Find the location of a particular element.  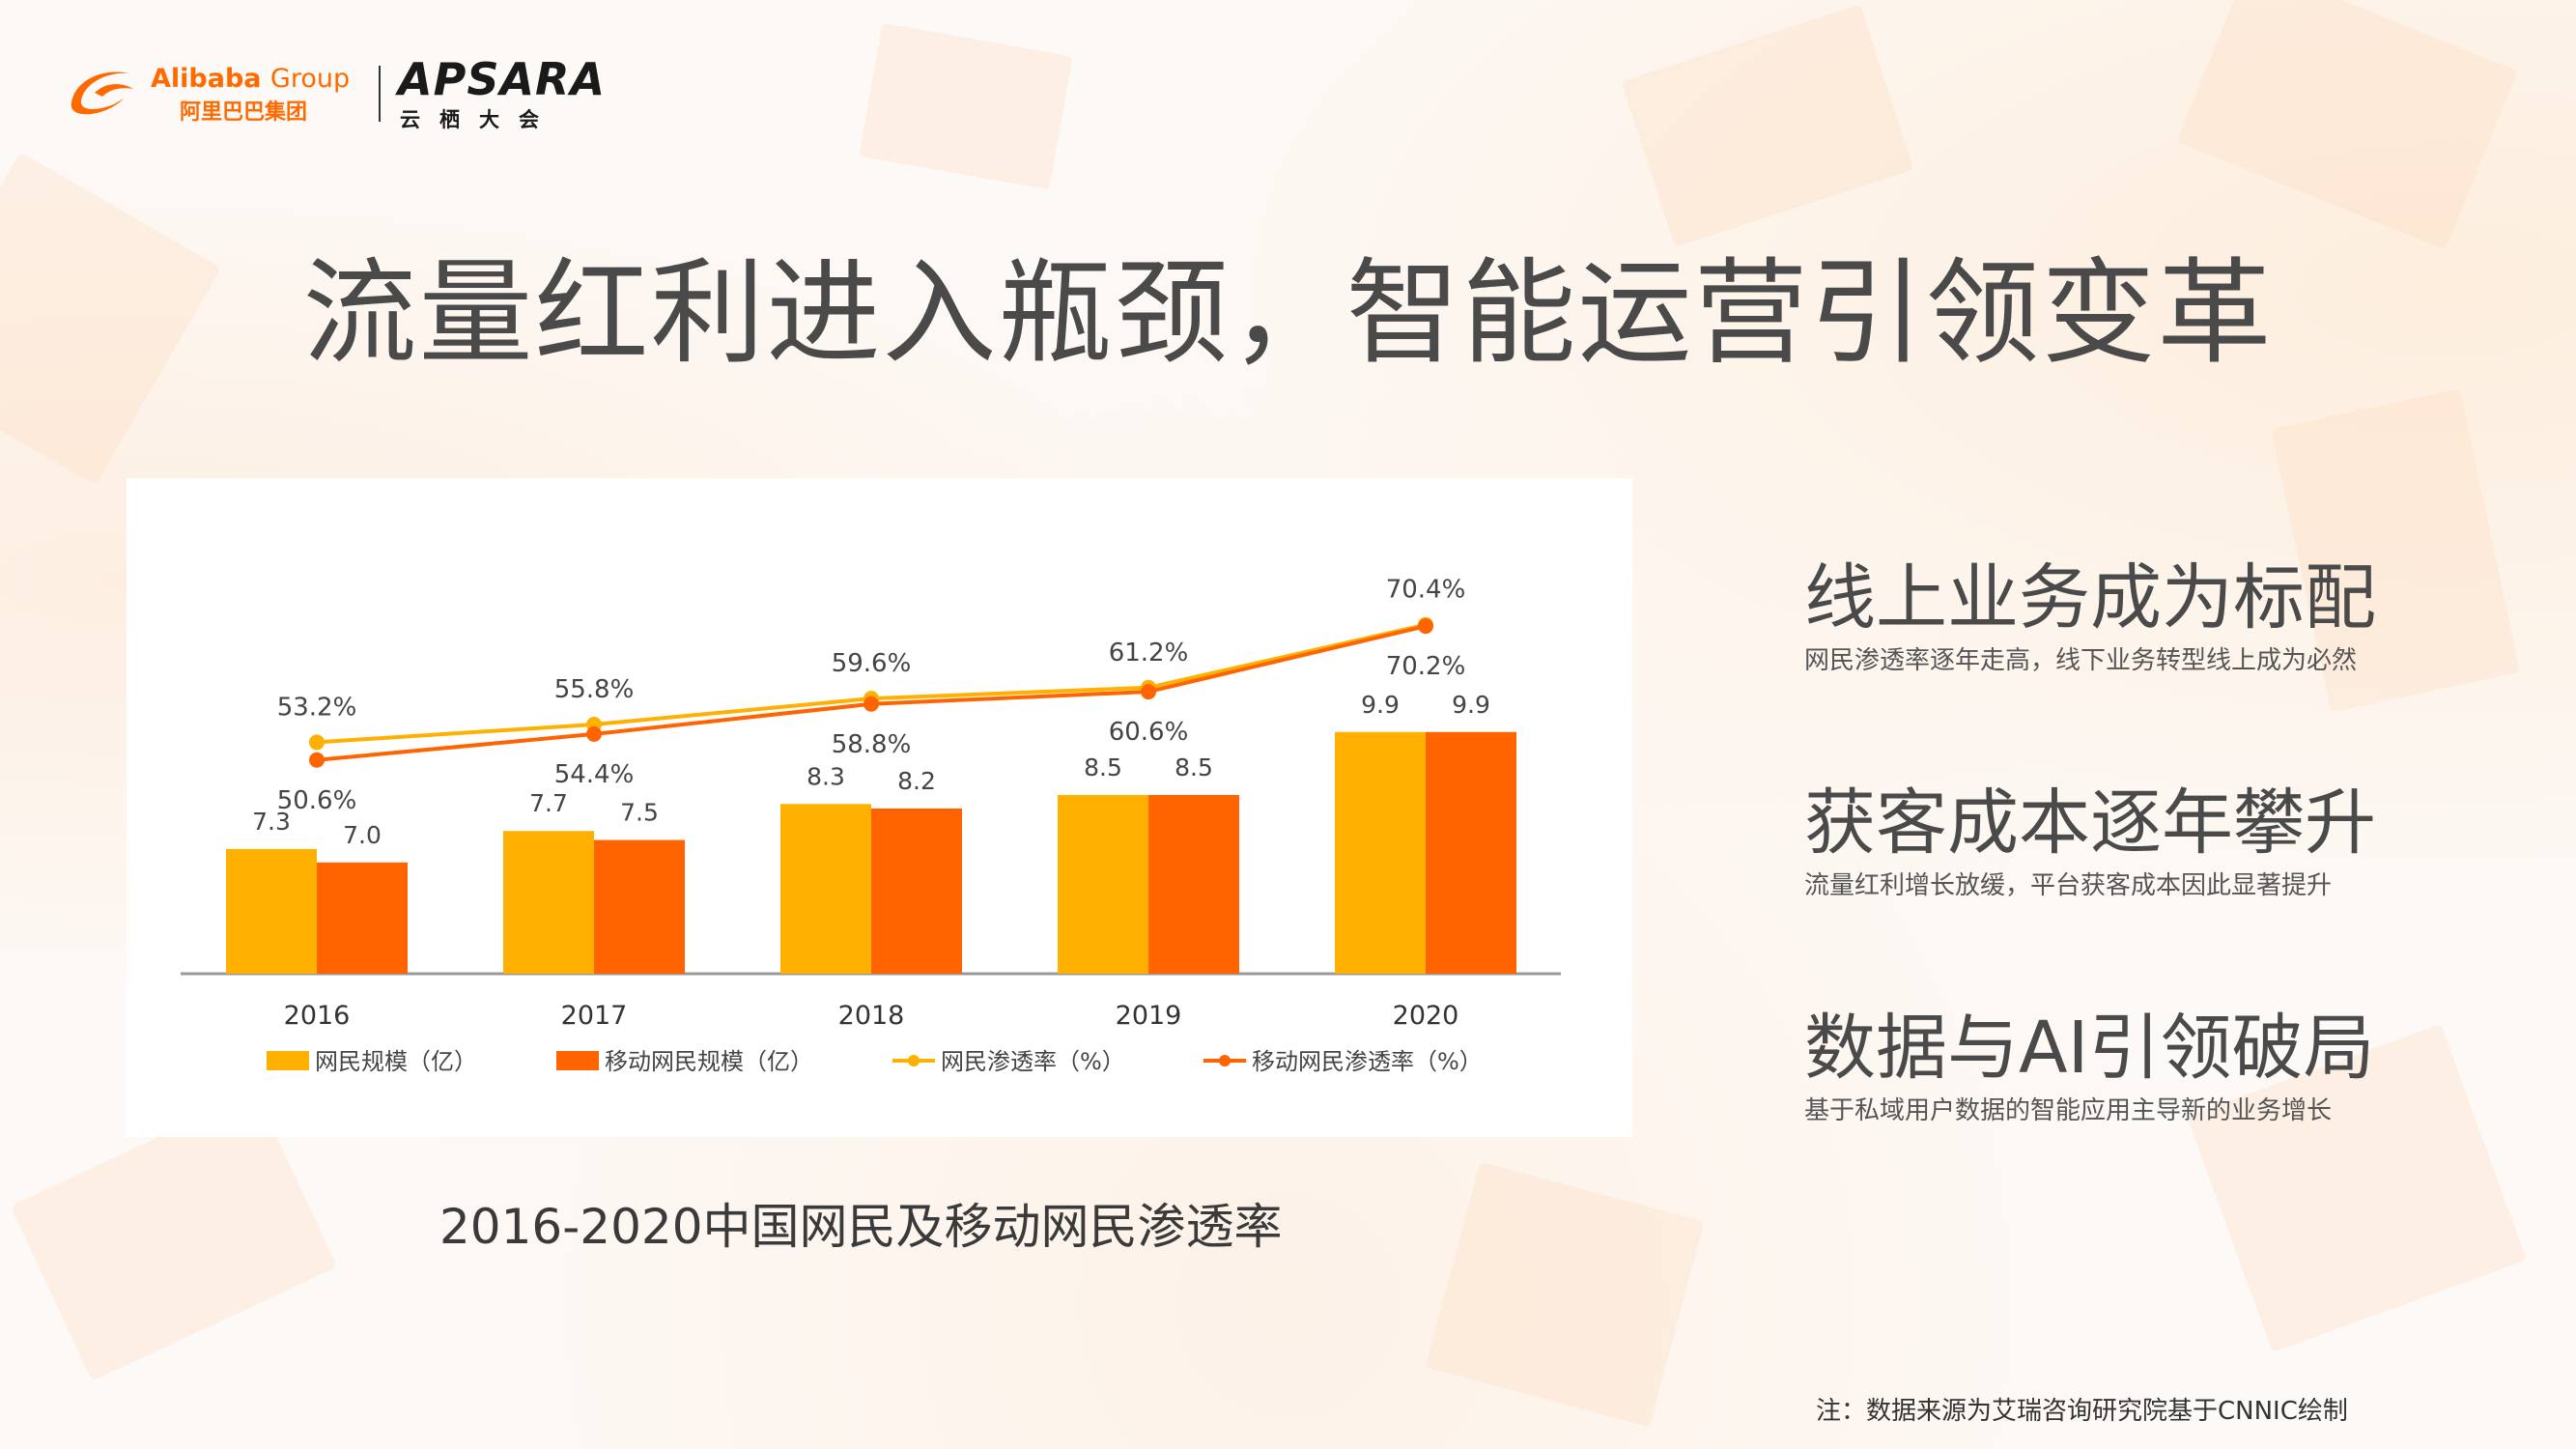

bar-value-label: 8.3 is located at coordinates (826, 776).